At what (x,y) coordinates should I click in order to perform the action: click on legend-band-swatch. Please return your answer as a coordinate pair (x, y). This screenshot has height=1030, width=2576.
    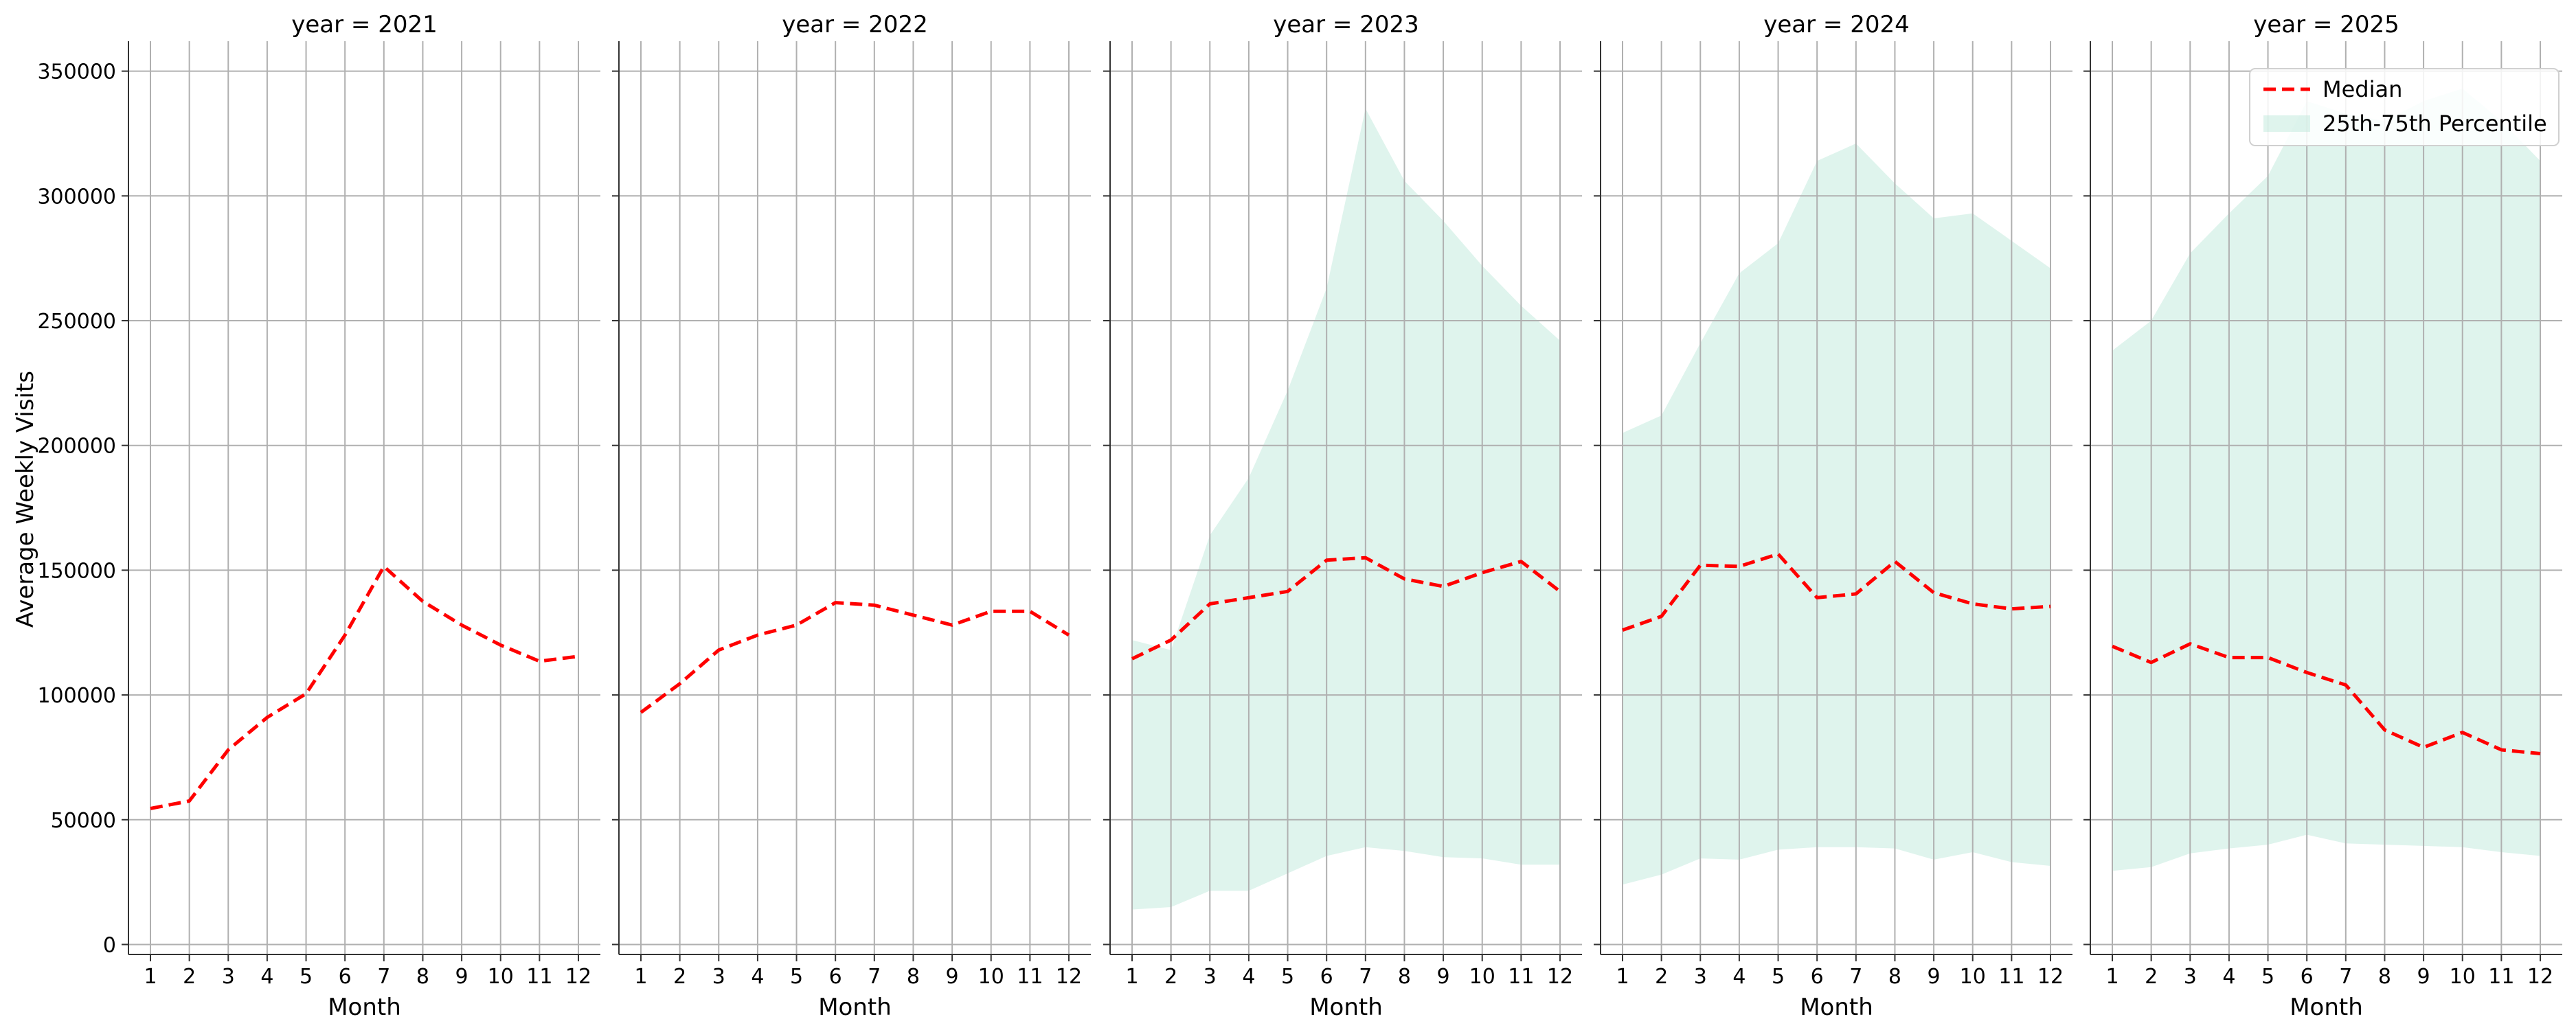
    Looking at the image, I should click on (2286, 123).